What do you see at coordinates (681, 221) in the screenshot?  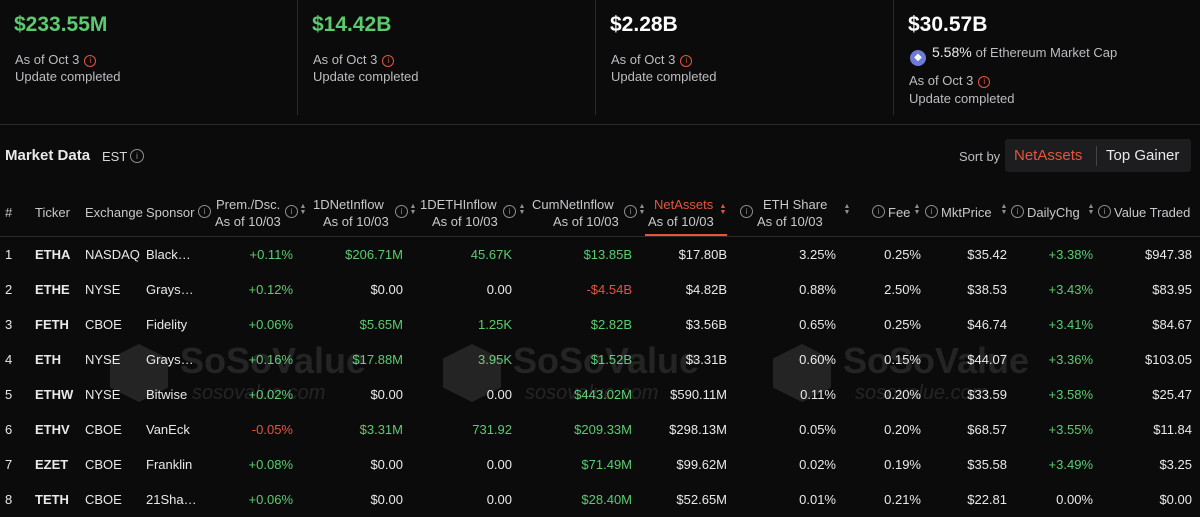 I see `col-net-assets-asof: As of 10/03` at bounding box center [681, 221].